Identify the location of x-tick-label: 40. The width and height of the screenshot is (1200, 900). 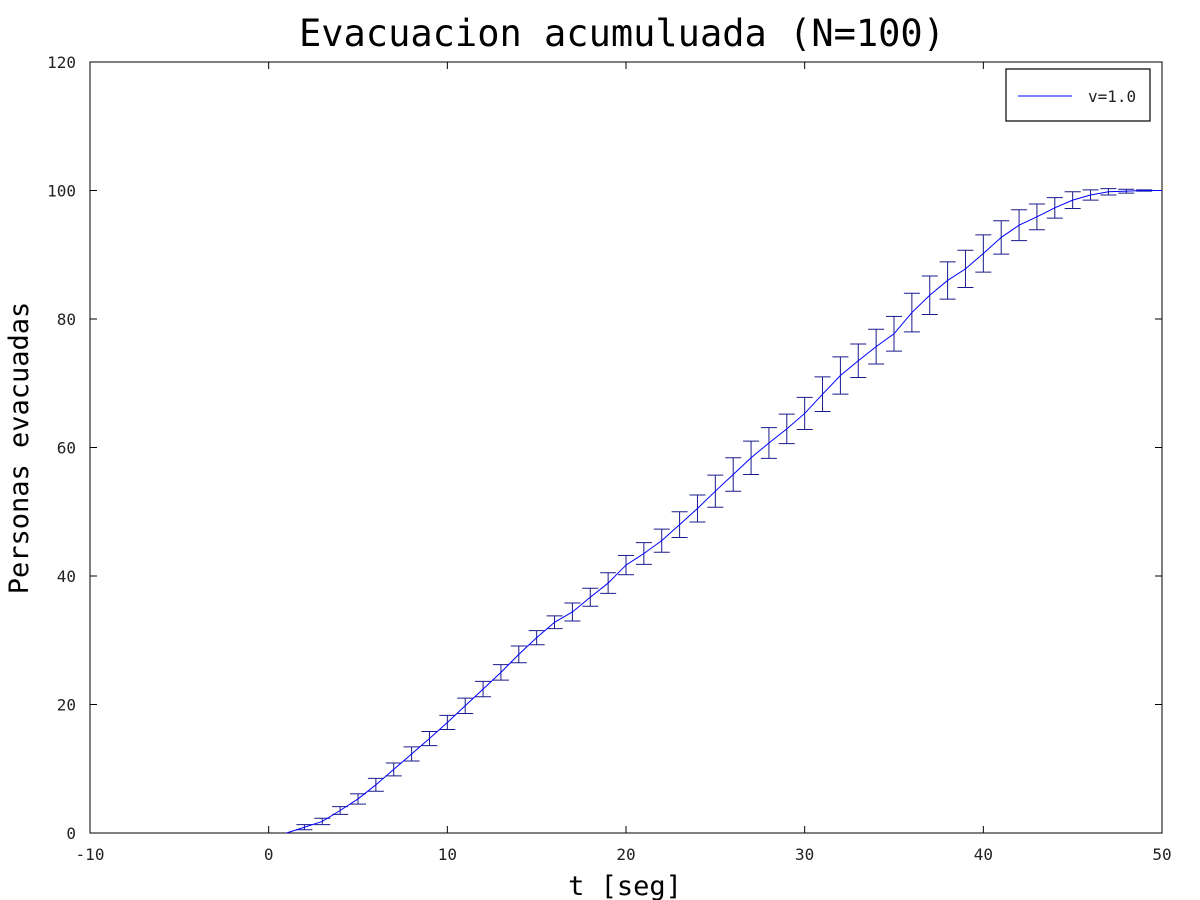
(983, 854).